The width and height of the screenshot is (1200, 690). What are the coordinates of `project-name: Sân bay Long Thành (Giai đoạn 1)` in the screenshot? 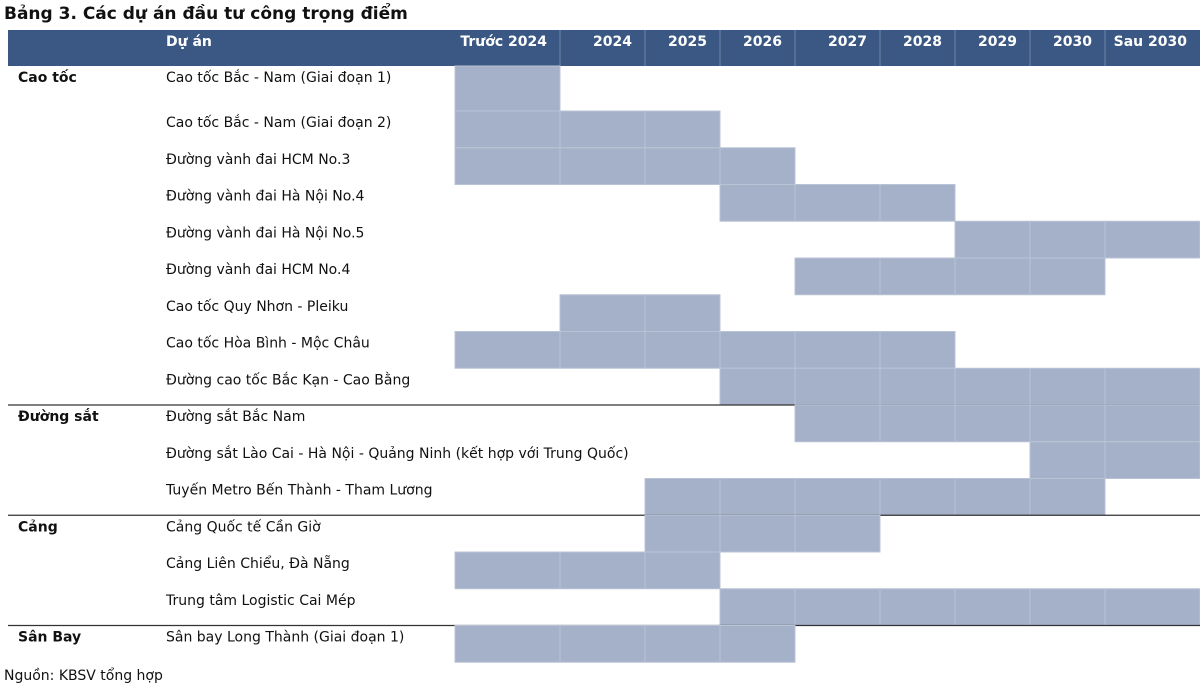 It's located at (285, 638).